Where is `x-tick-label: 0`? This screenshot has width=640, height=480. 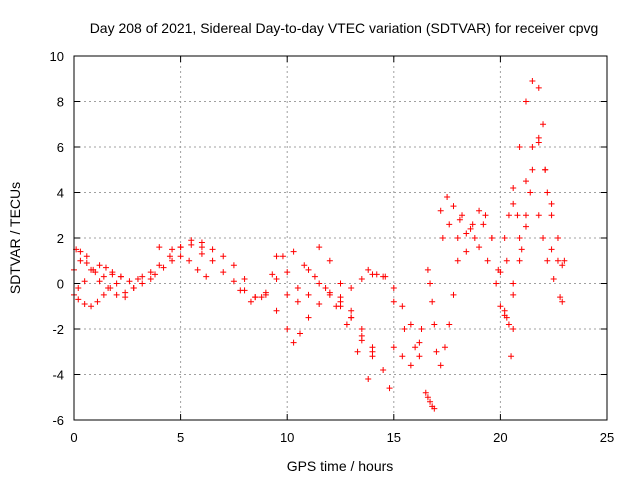
x-tick-label: 0 is located at coordinates (73, 437).